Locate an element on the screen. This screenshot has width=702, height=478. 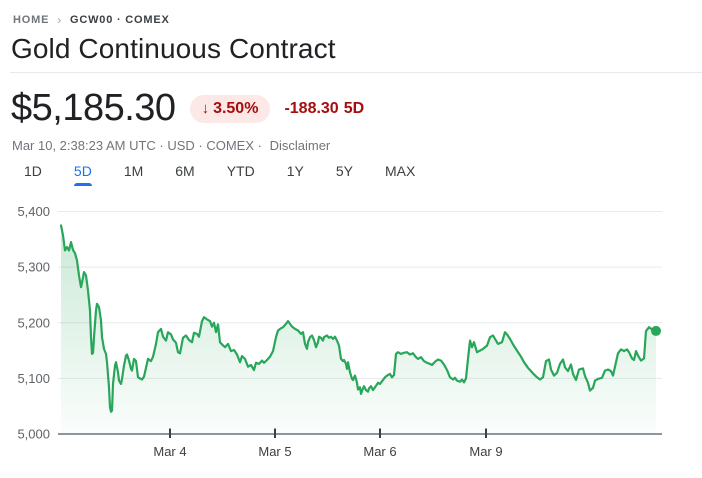
quote-header: $5,185.30 ↓ 3.50% -188.30 5D is located at coordinates (187, 108).